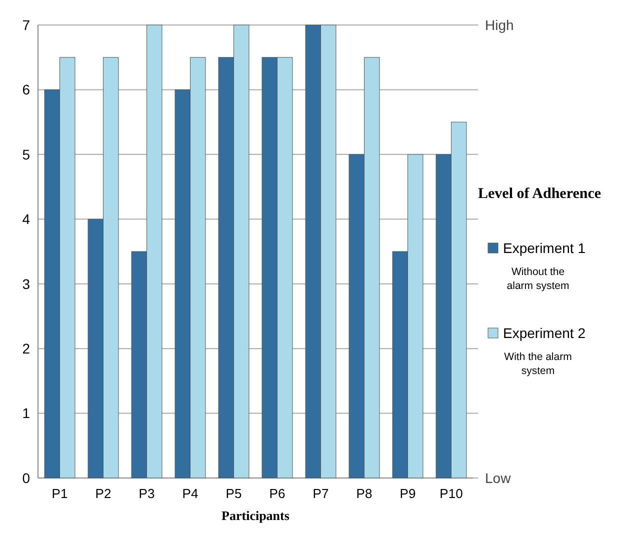 This screenshot has height=533, width=624. I want to click on y-tick-label: 5, so click(26, 154).